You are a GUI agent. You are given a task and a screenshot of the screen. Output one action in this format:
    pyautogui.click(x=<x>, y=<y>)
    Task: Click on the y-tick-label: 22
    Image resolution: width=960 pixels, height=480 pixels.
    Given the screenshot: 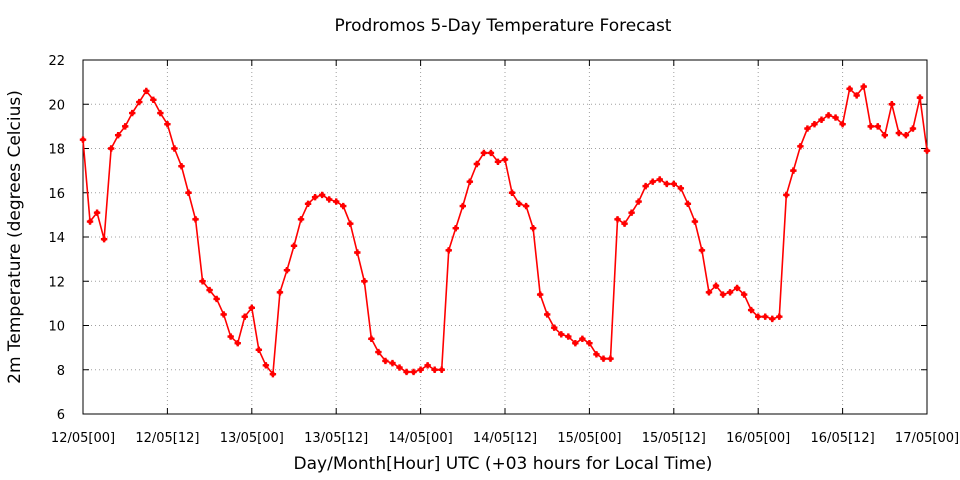 What is the action you would take?
    pyautogui.click(x=56, y=61)
    